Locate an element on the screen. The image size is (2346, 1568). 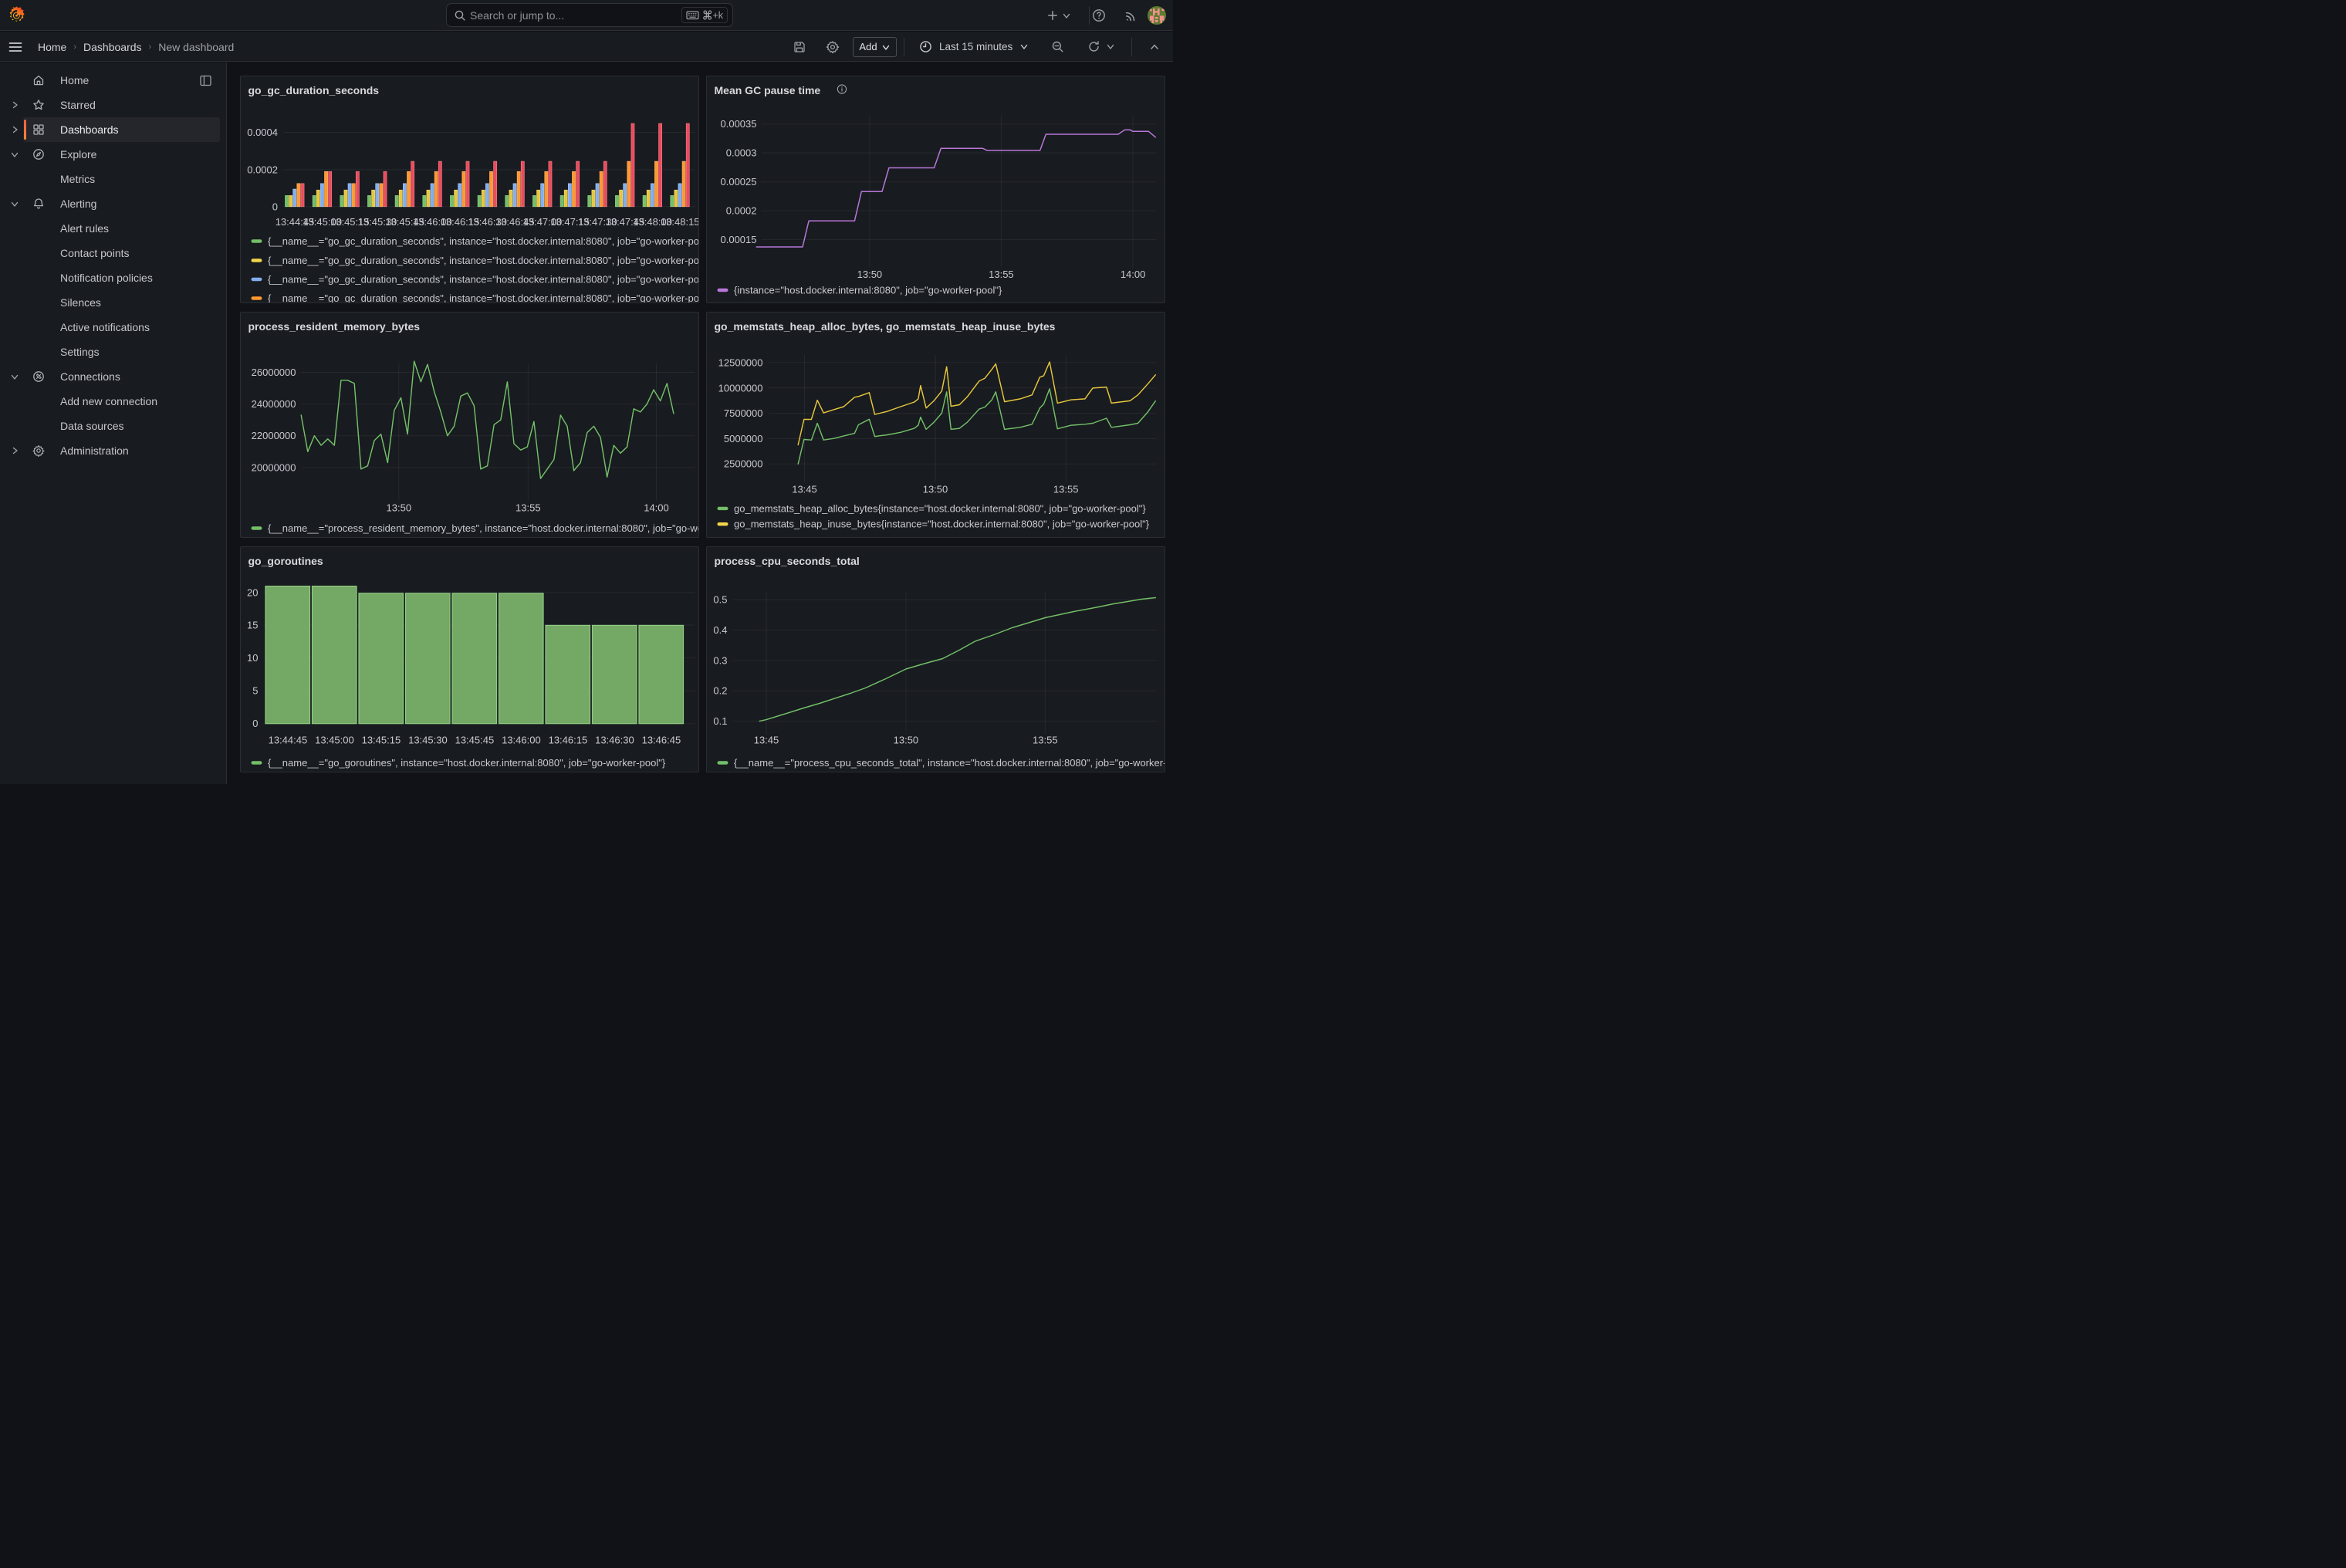
svg-text: 7500000 is located at coordinates (742, 413).